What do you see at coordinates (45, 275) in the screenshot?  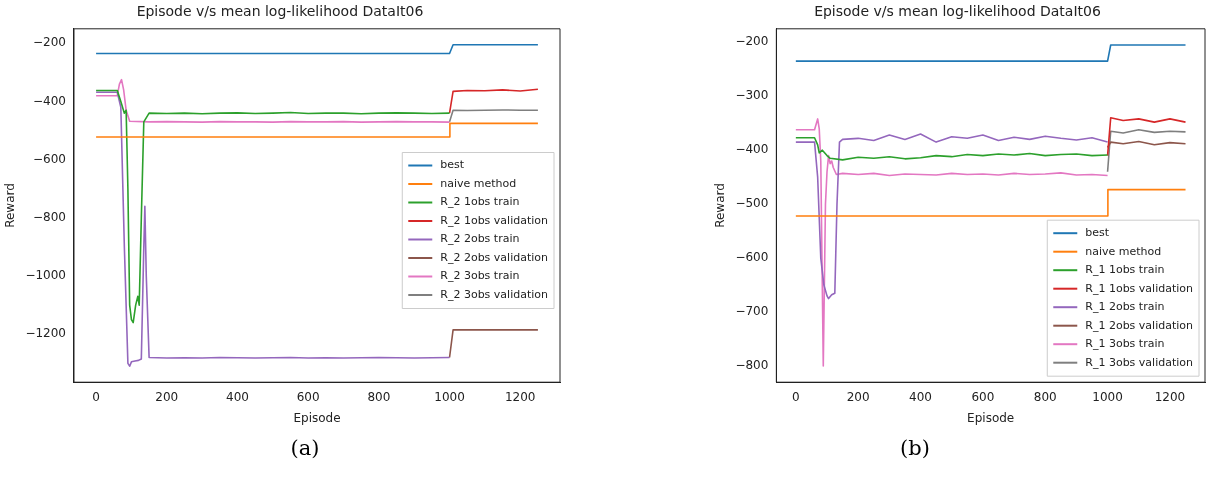 I see `y-tick-label: −1000` at bounding box center [45, 275].